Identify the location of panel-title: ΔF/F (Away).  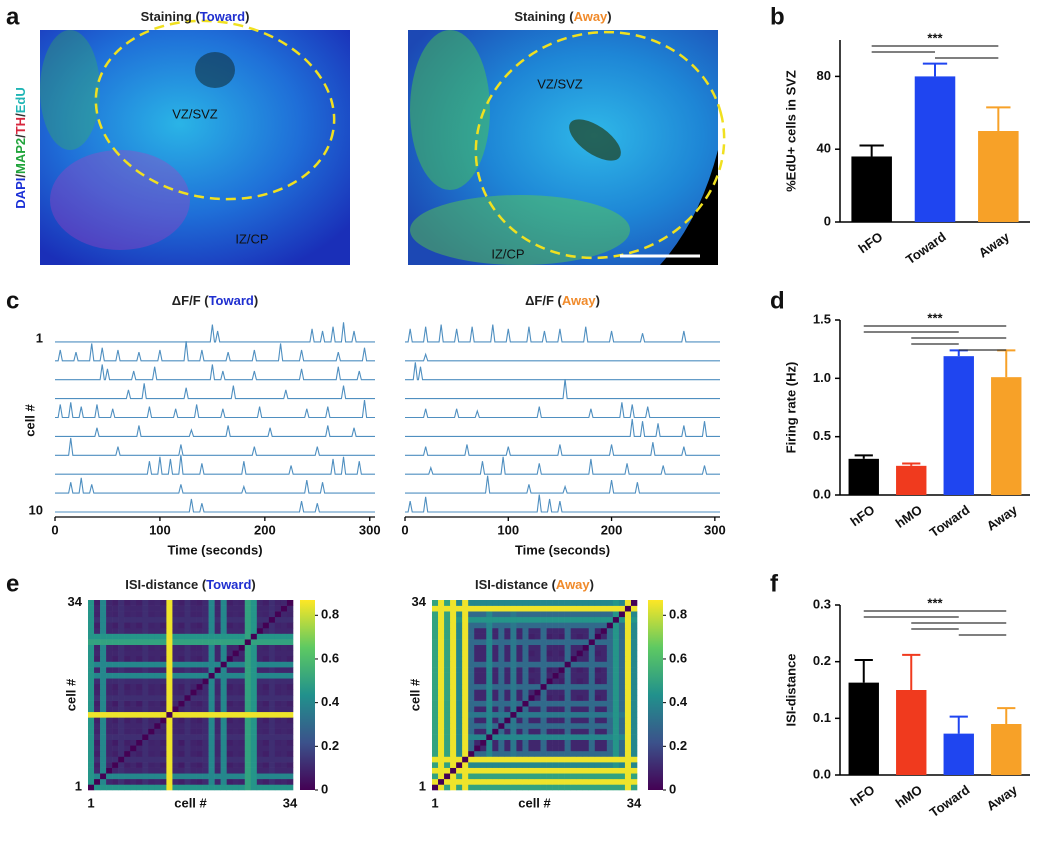
(562, 300).